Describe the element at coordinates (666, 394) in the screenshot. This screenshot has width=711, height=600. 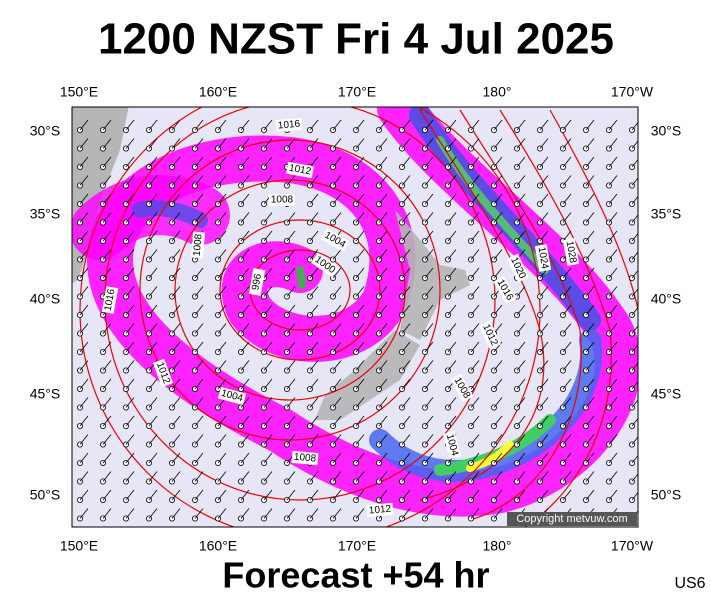
I see `lat-label-right: 45°S` at that location.